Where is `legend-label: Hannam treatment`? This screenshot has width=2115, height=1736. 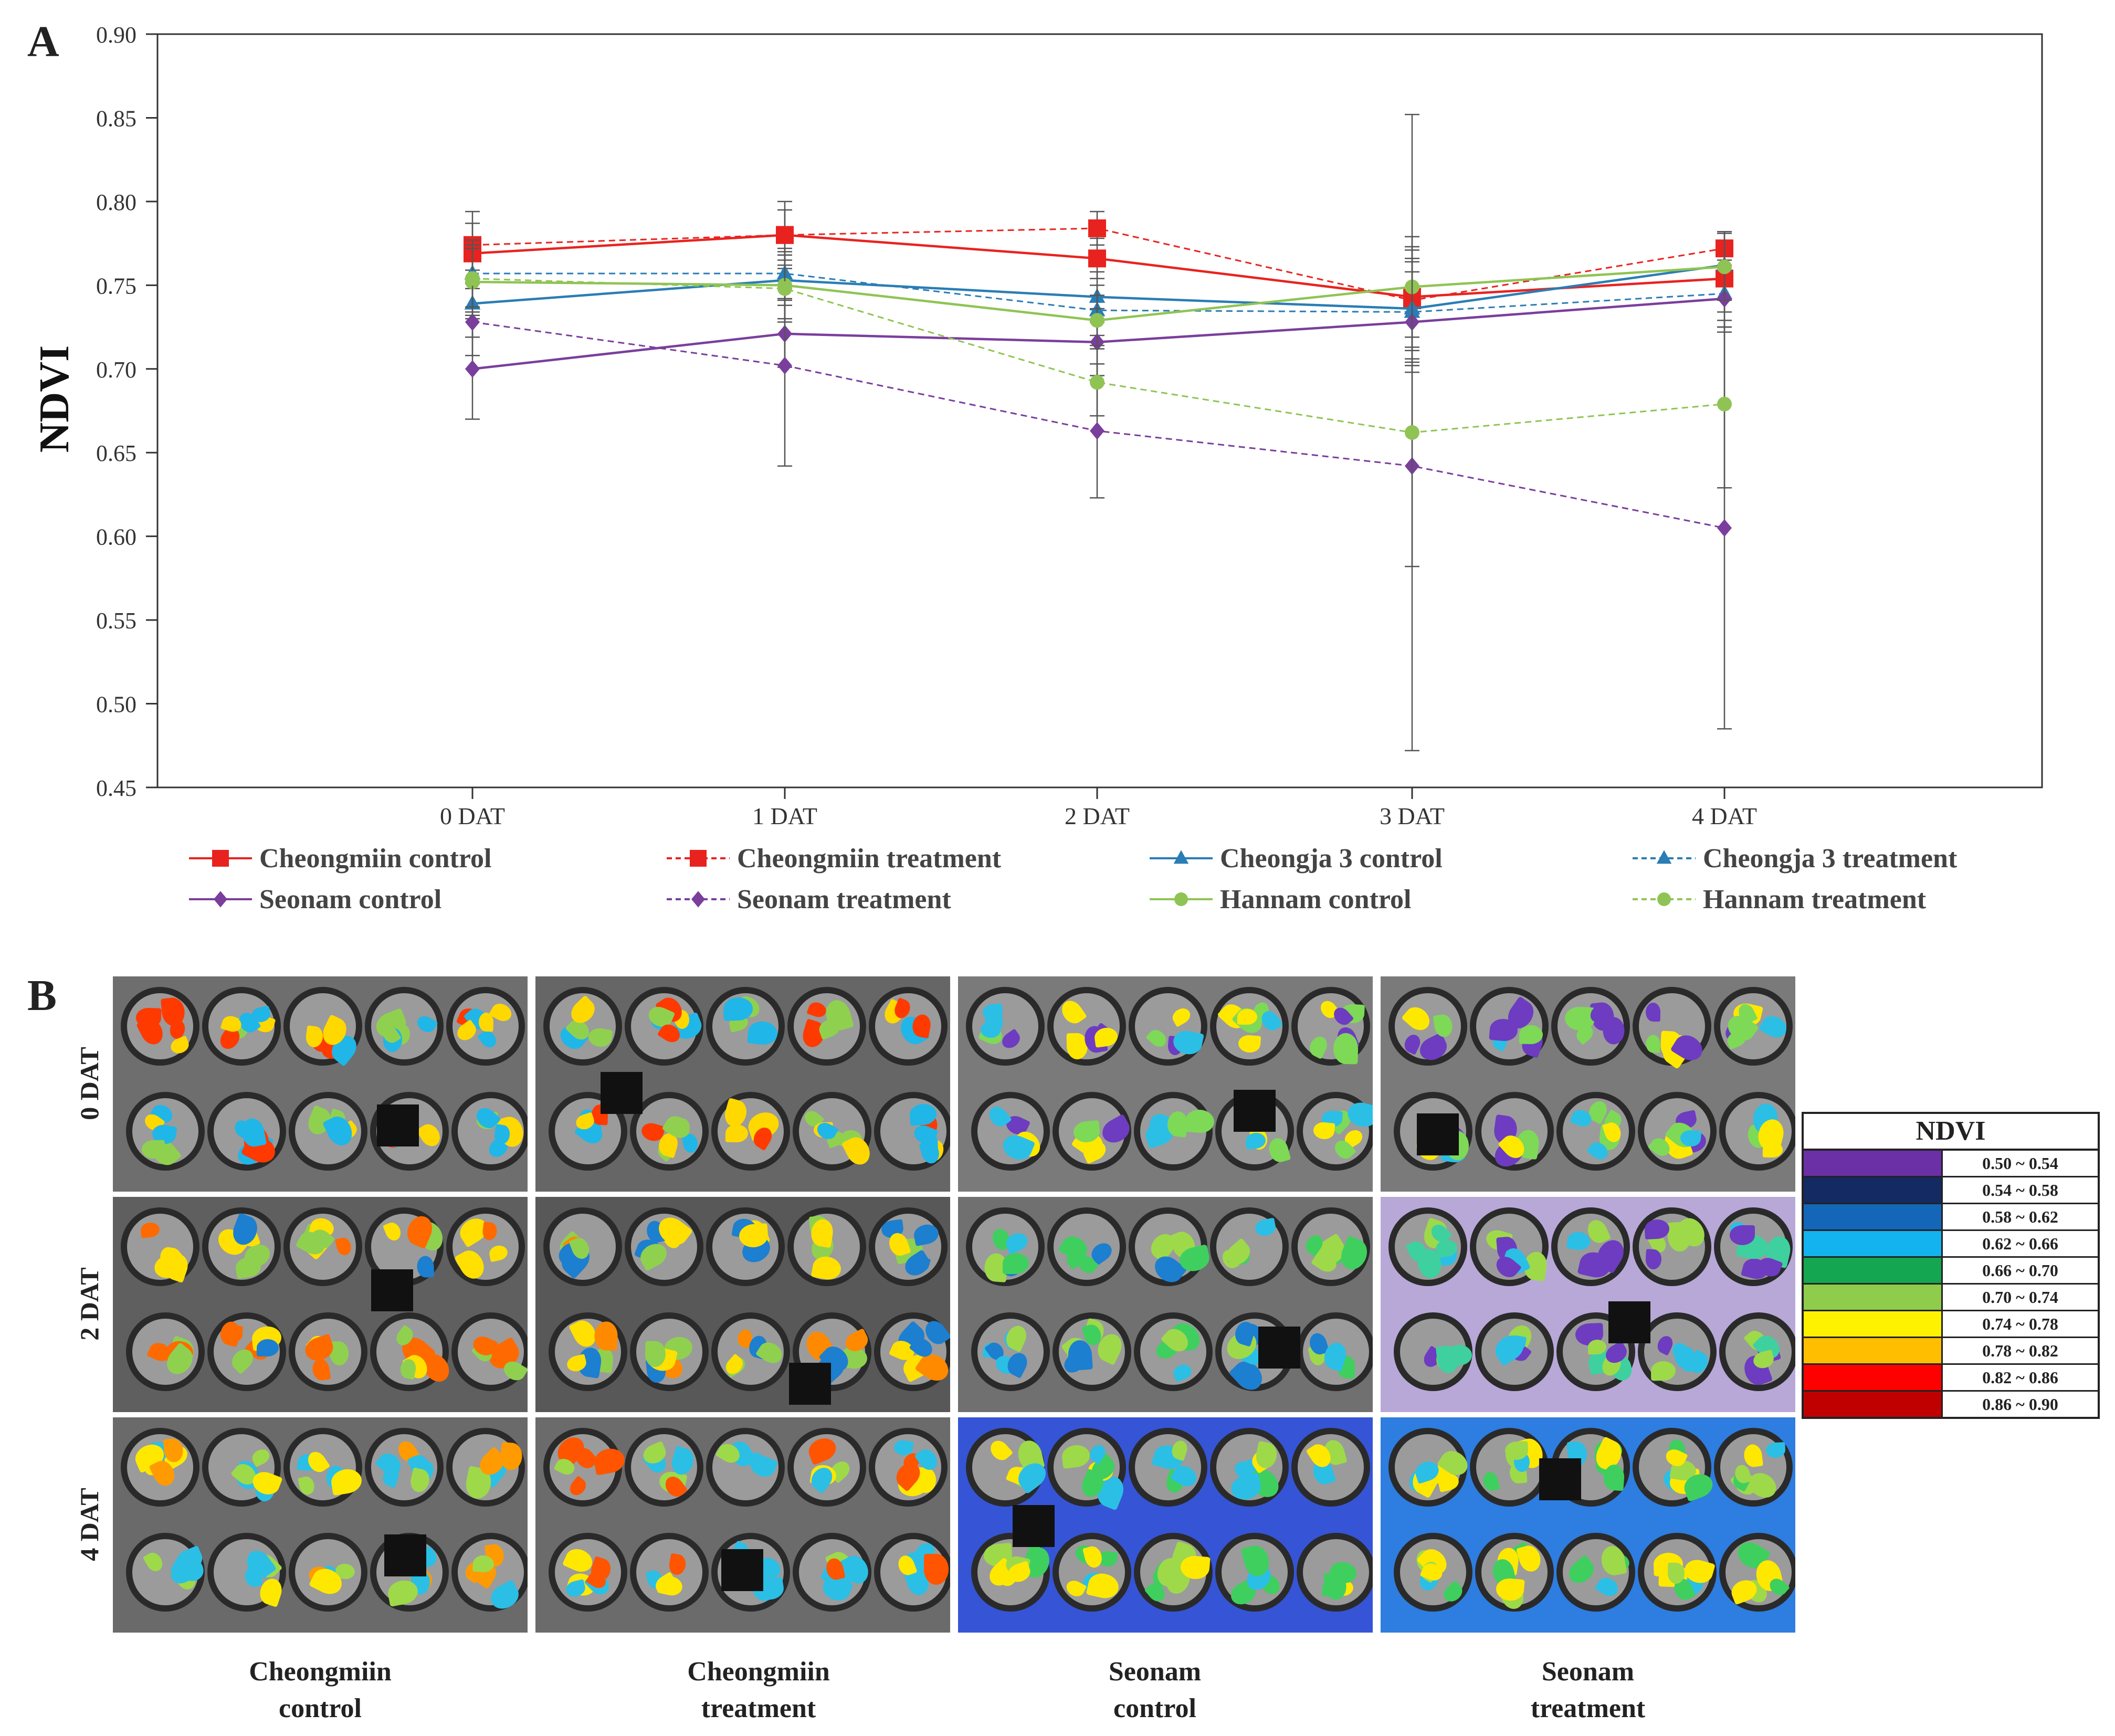
legend-label: Hannam treatment is located at coordinates (1815, 899).